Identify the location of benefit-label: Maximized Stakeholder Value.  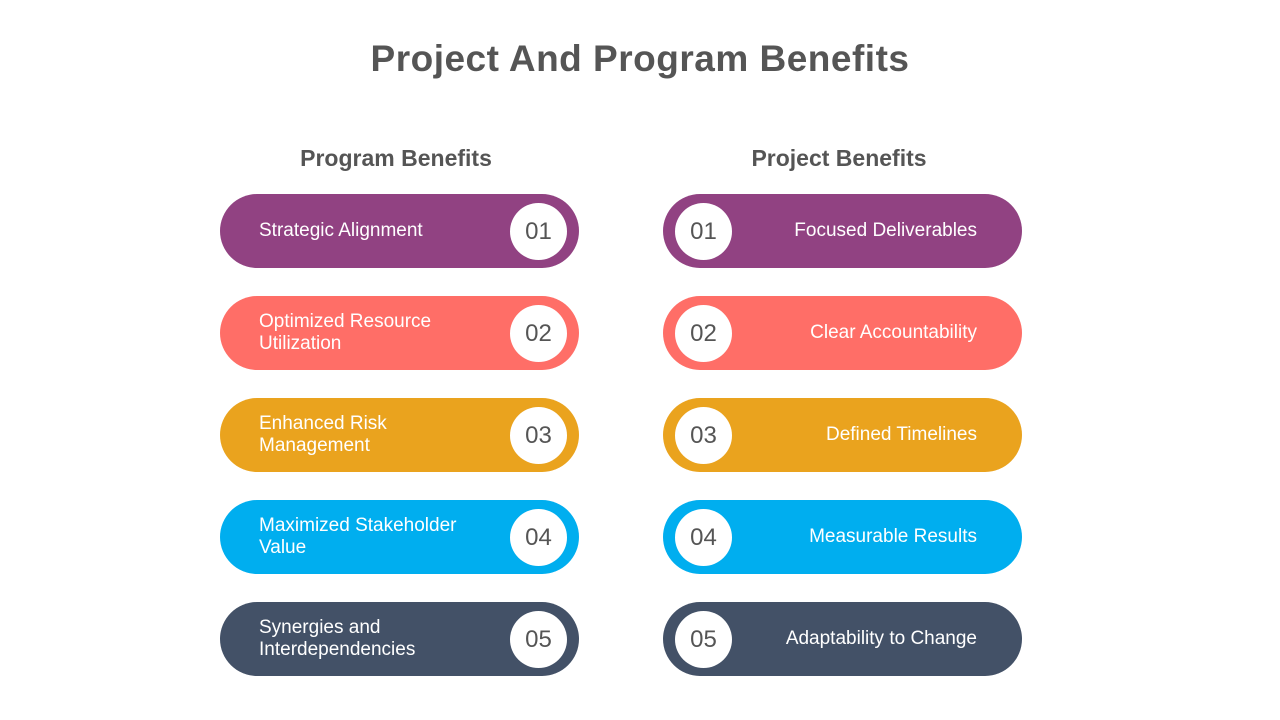
(358, 536).